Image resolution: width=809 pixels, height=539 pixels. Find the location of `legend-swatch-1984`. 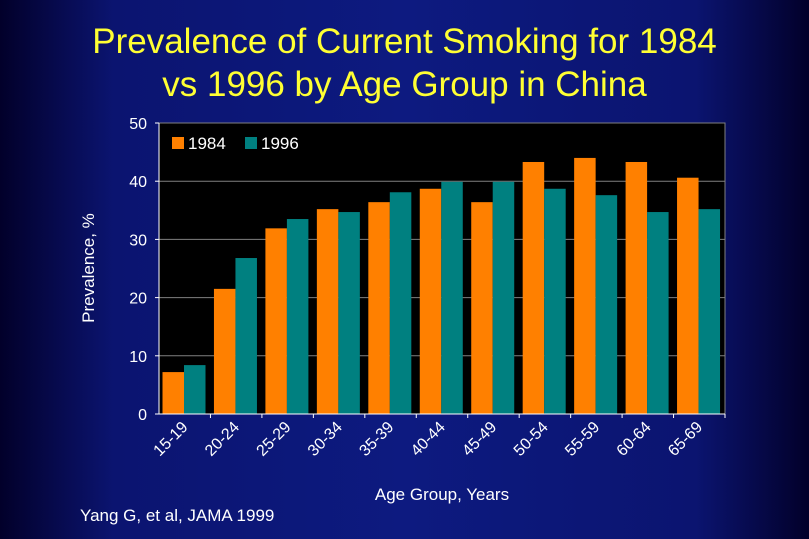

legend-swatch-1984 is located at coordinates (178, 143).